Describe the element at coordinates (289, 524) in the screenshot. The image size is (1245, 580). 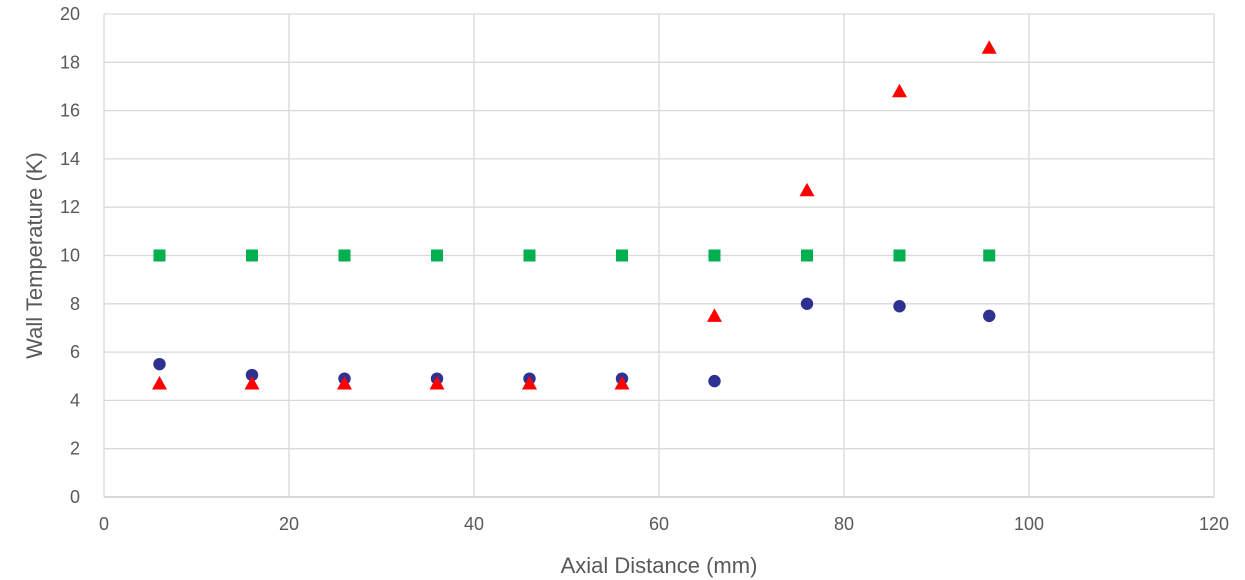
I see `x-tick-label: 20` at that location.